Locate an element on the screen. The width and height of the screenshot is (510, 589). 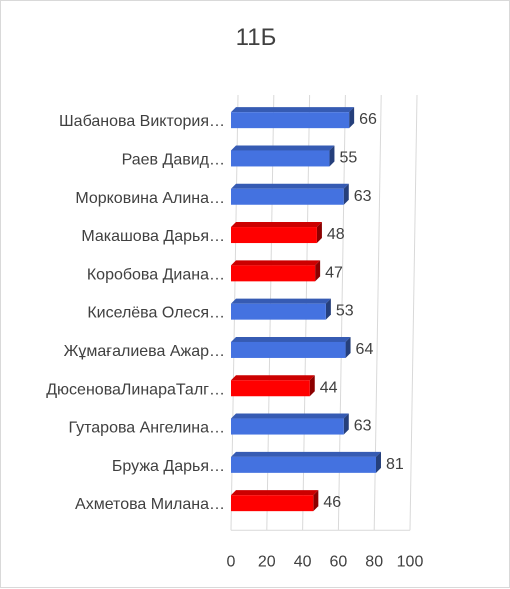
x-tick-label: 100 is located at coordinates (410, 561).